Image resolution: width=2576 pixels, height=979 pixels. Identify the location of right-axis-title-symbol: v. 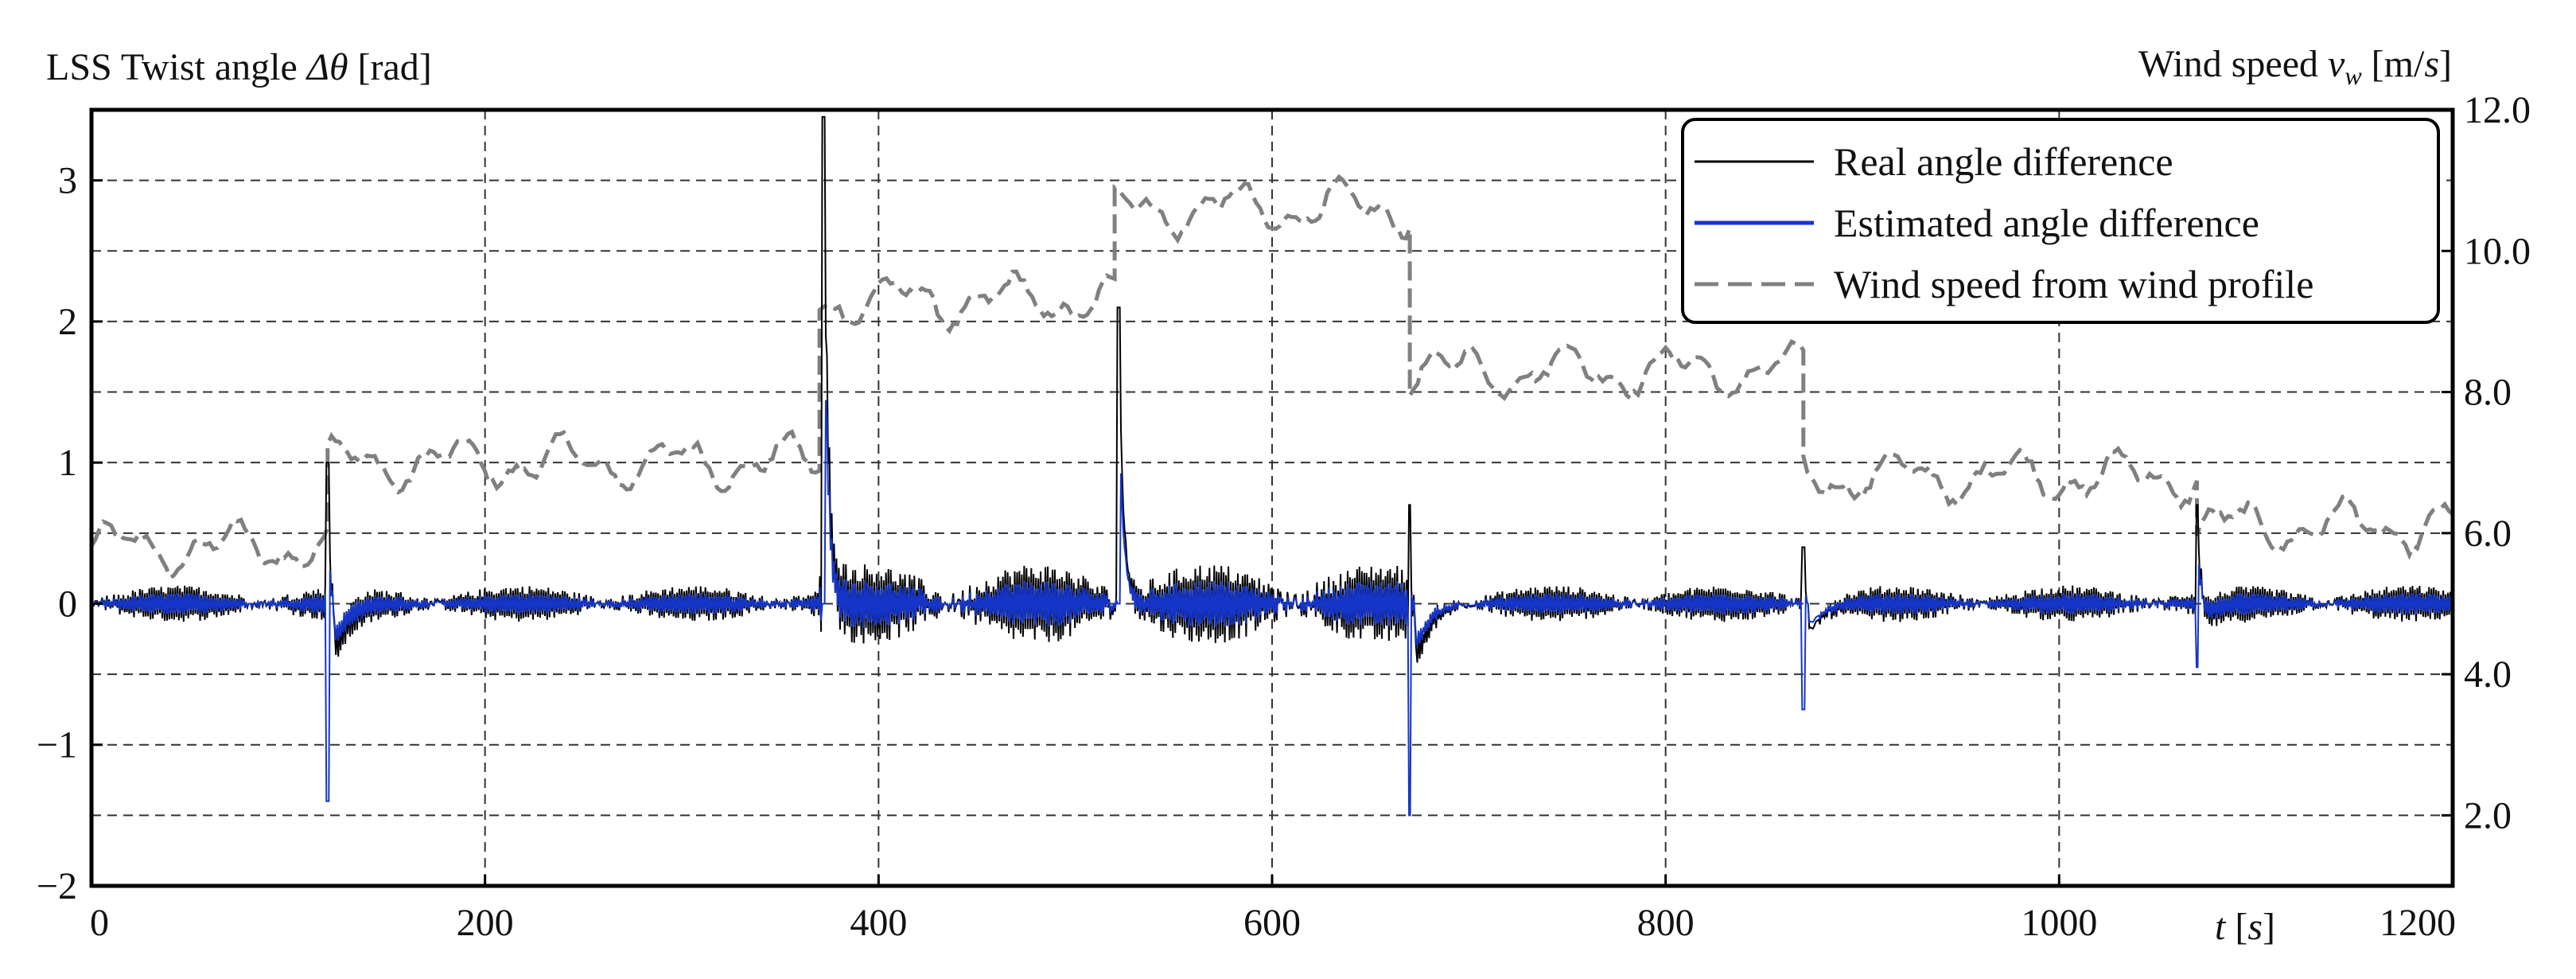
(2337, 64).